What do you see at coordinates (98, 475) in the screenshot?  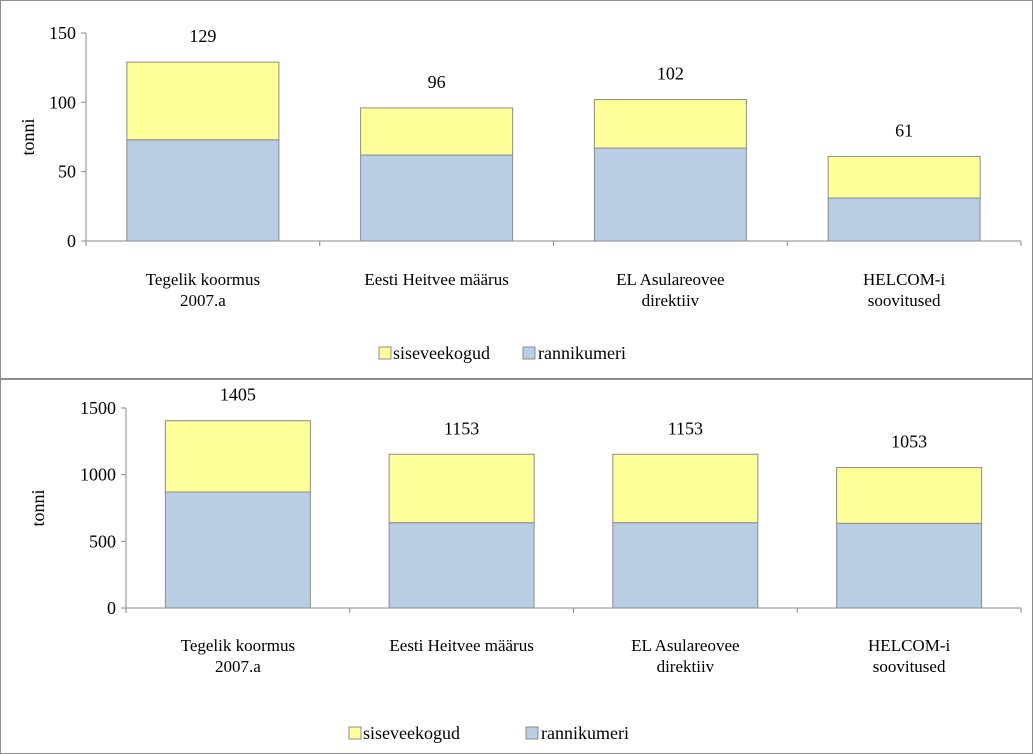 I see `y-tick-label: 1000` at bounding box center [98, 475].